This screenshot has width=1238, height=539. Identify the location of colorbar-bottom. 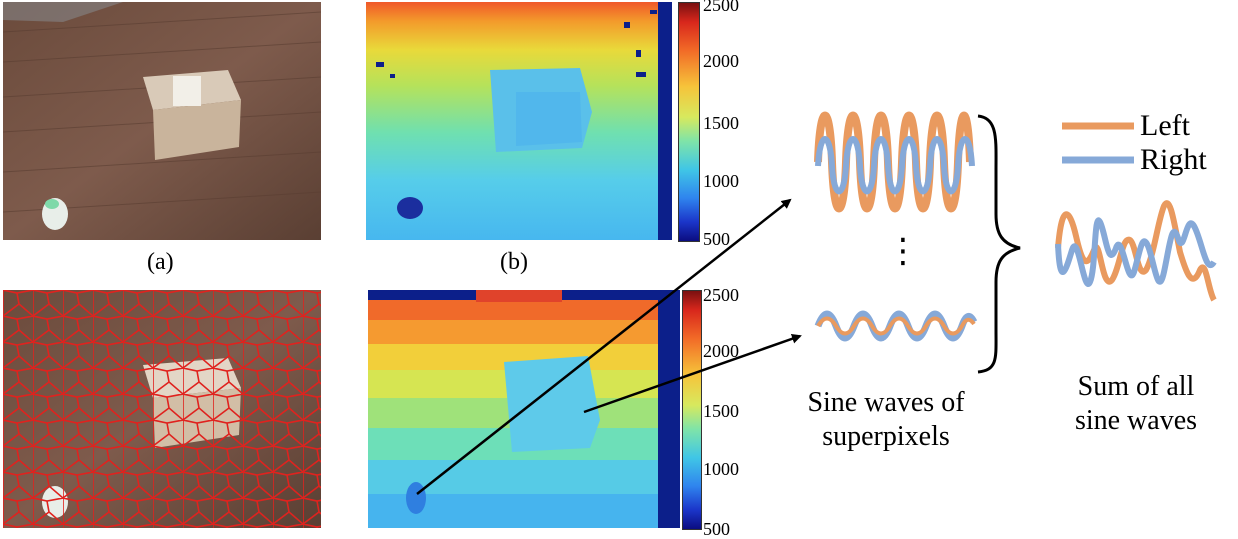
(692, 410).